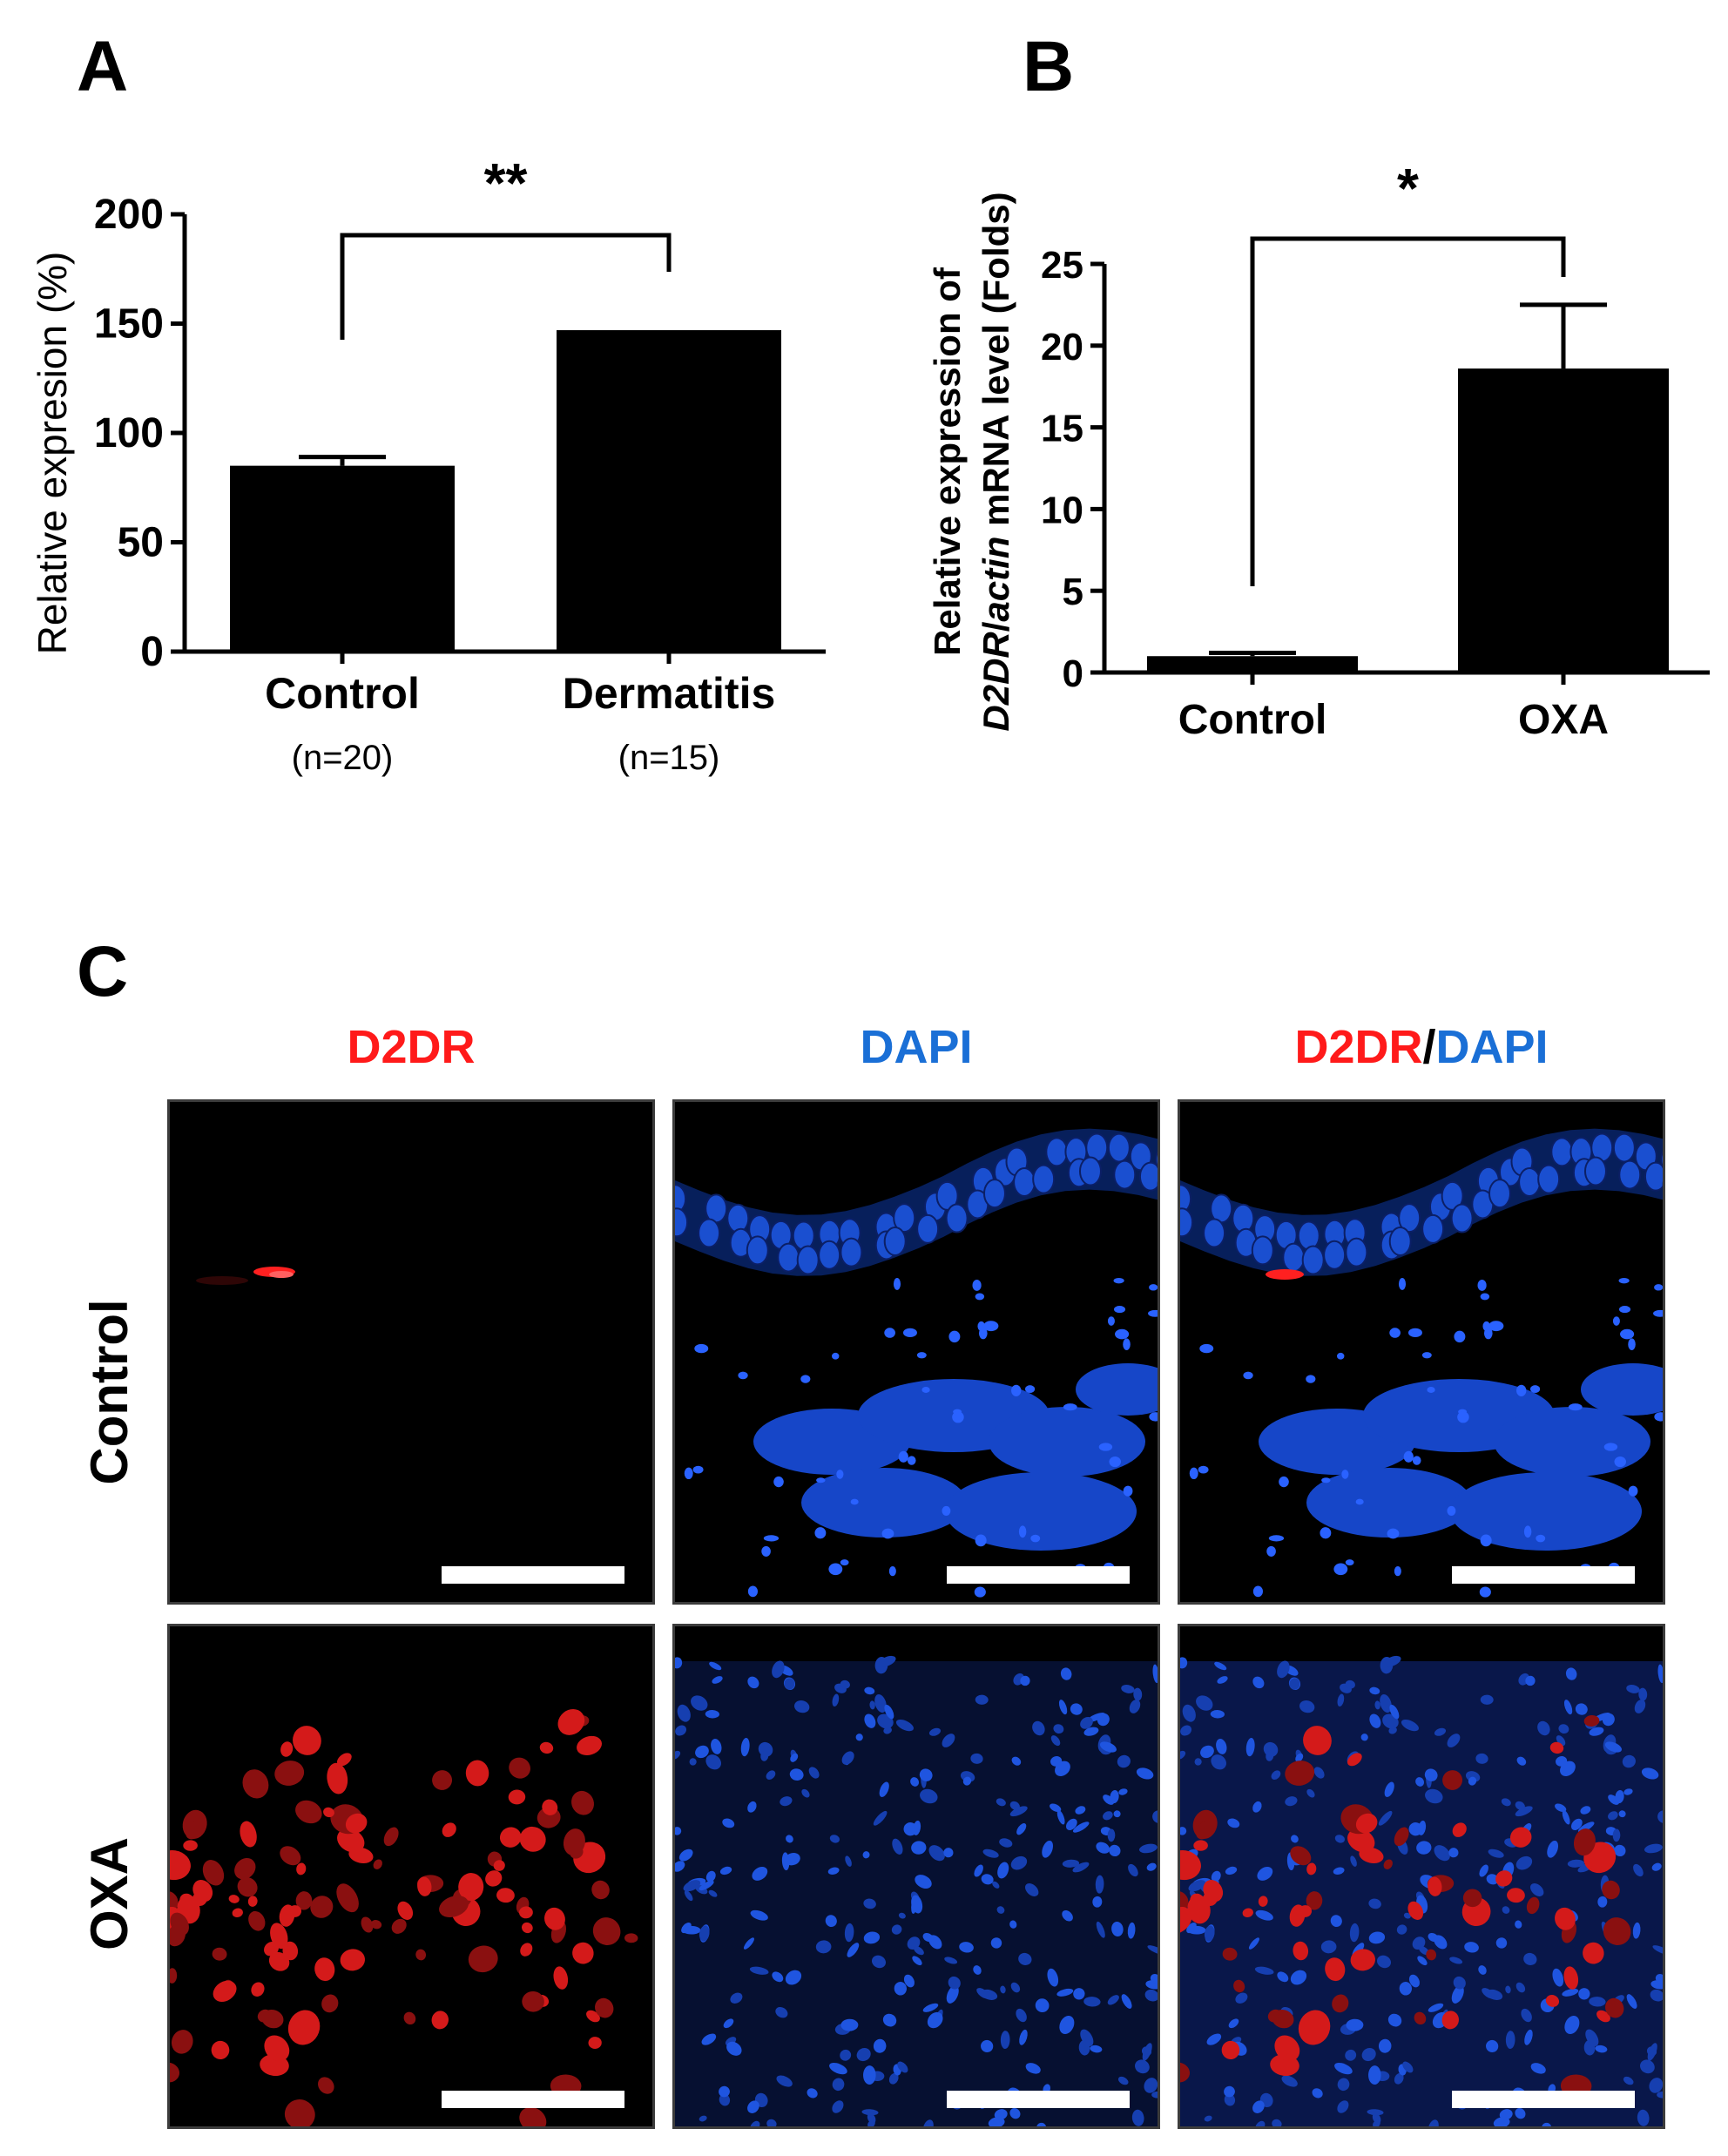  I want to click on col-title-merge-dapi: DAPI, so click(1492, 1047).